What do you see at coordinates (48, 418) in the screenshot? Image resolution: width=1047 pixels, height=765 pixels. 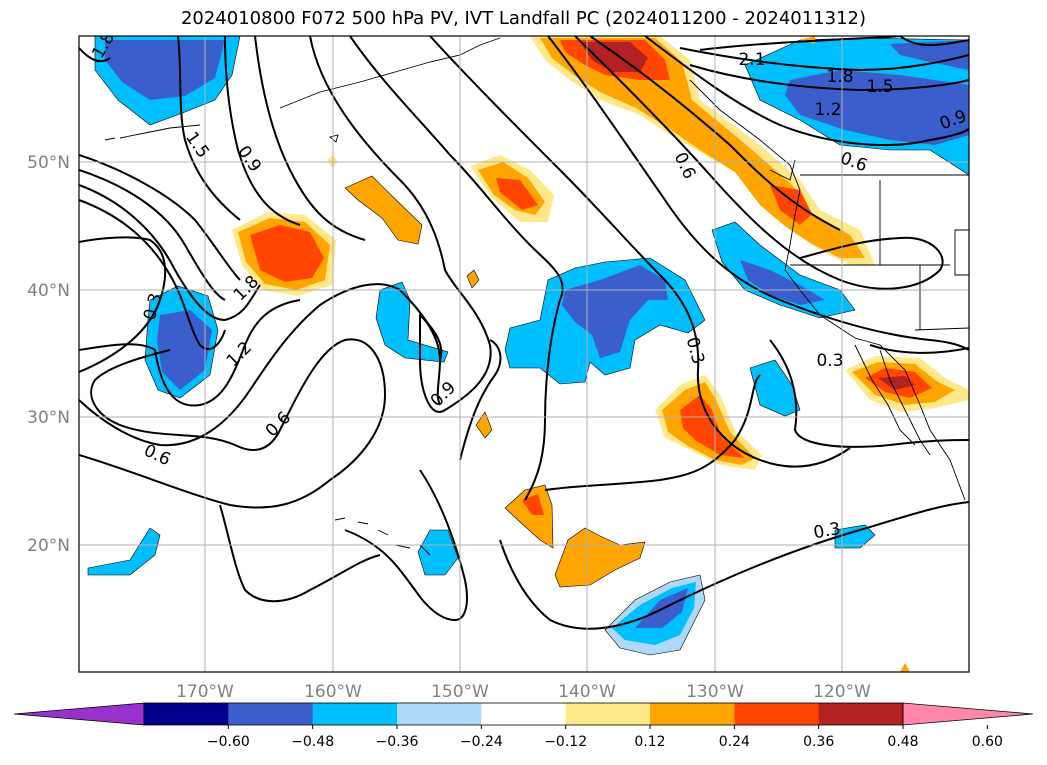 I see `lat-label: 30°N` at bounding box center [48, 418].